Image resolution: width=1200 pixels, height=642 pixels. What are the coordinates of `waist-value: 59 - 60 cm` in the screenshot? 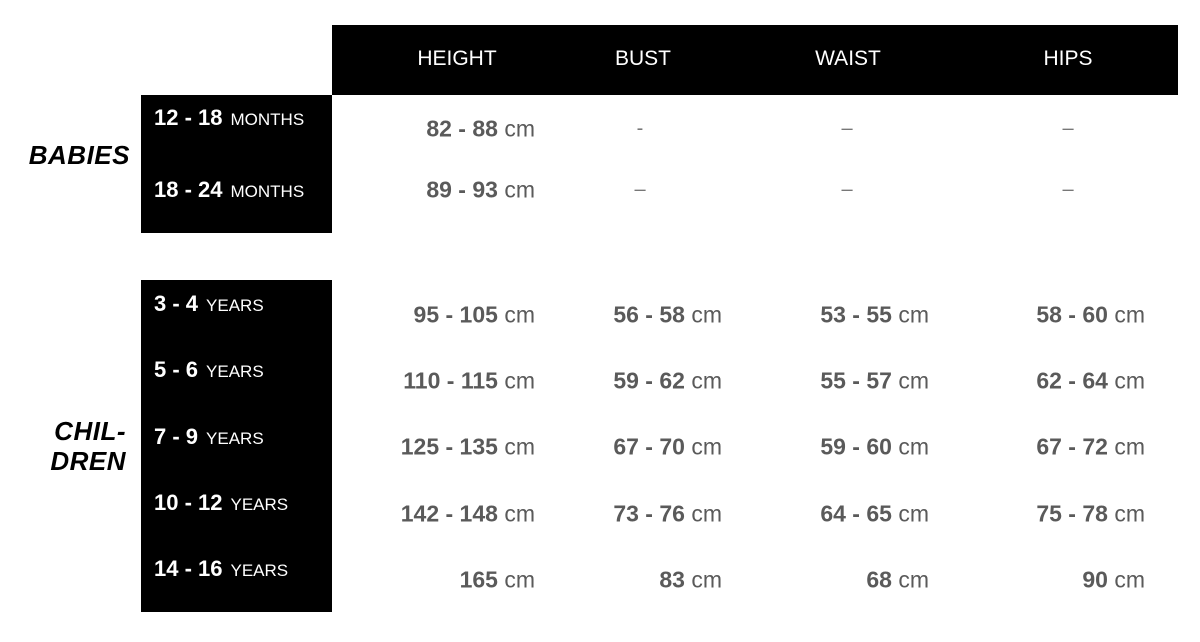 It's located at (874, 447).